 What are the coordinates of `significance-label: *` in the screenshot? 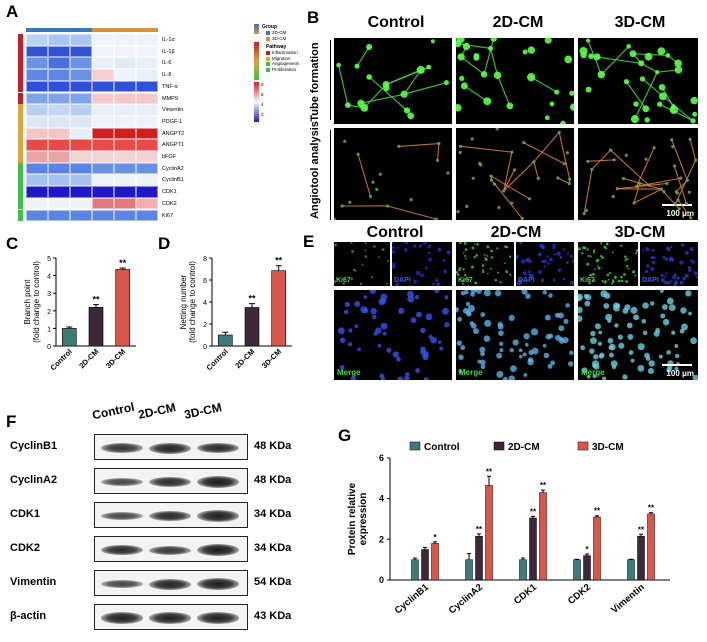 It's located at (435, 537).